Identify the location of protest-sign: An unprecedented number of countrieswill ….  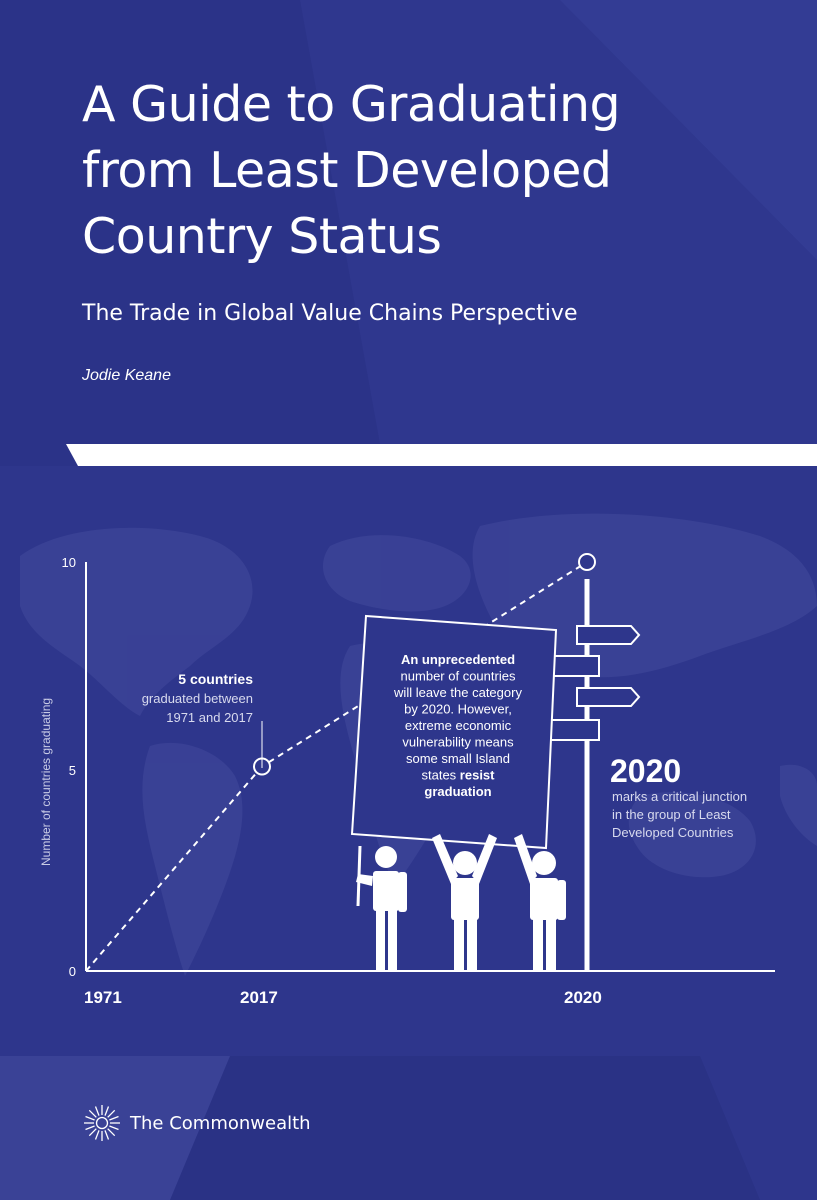
(454, 732).